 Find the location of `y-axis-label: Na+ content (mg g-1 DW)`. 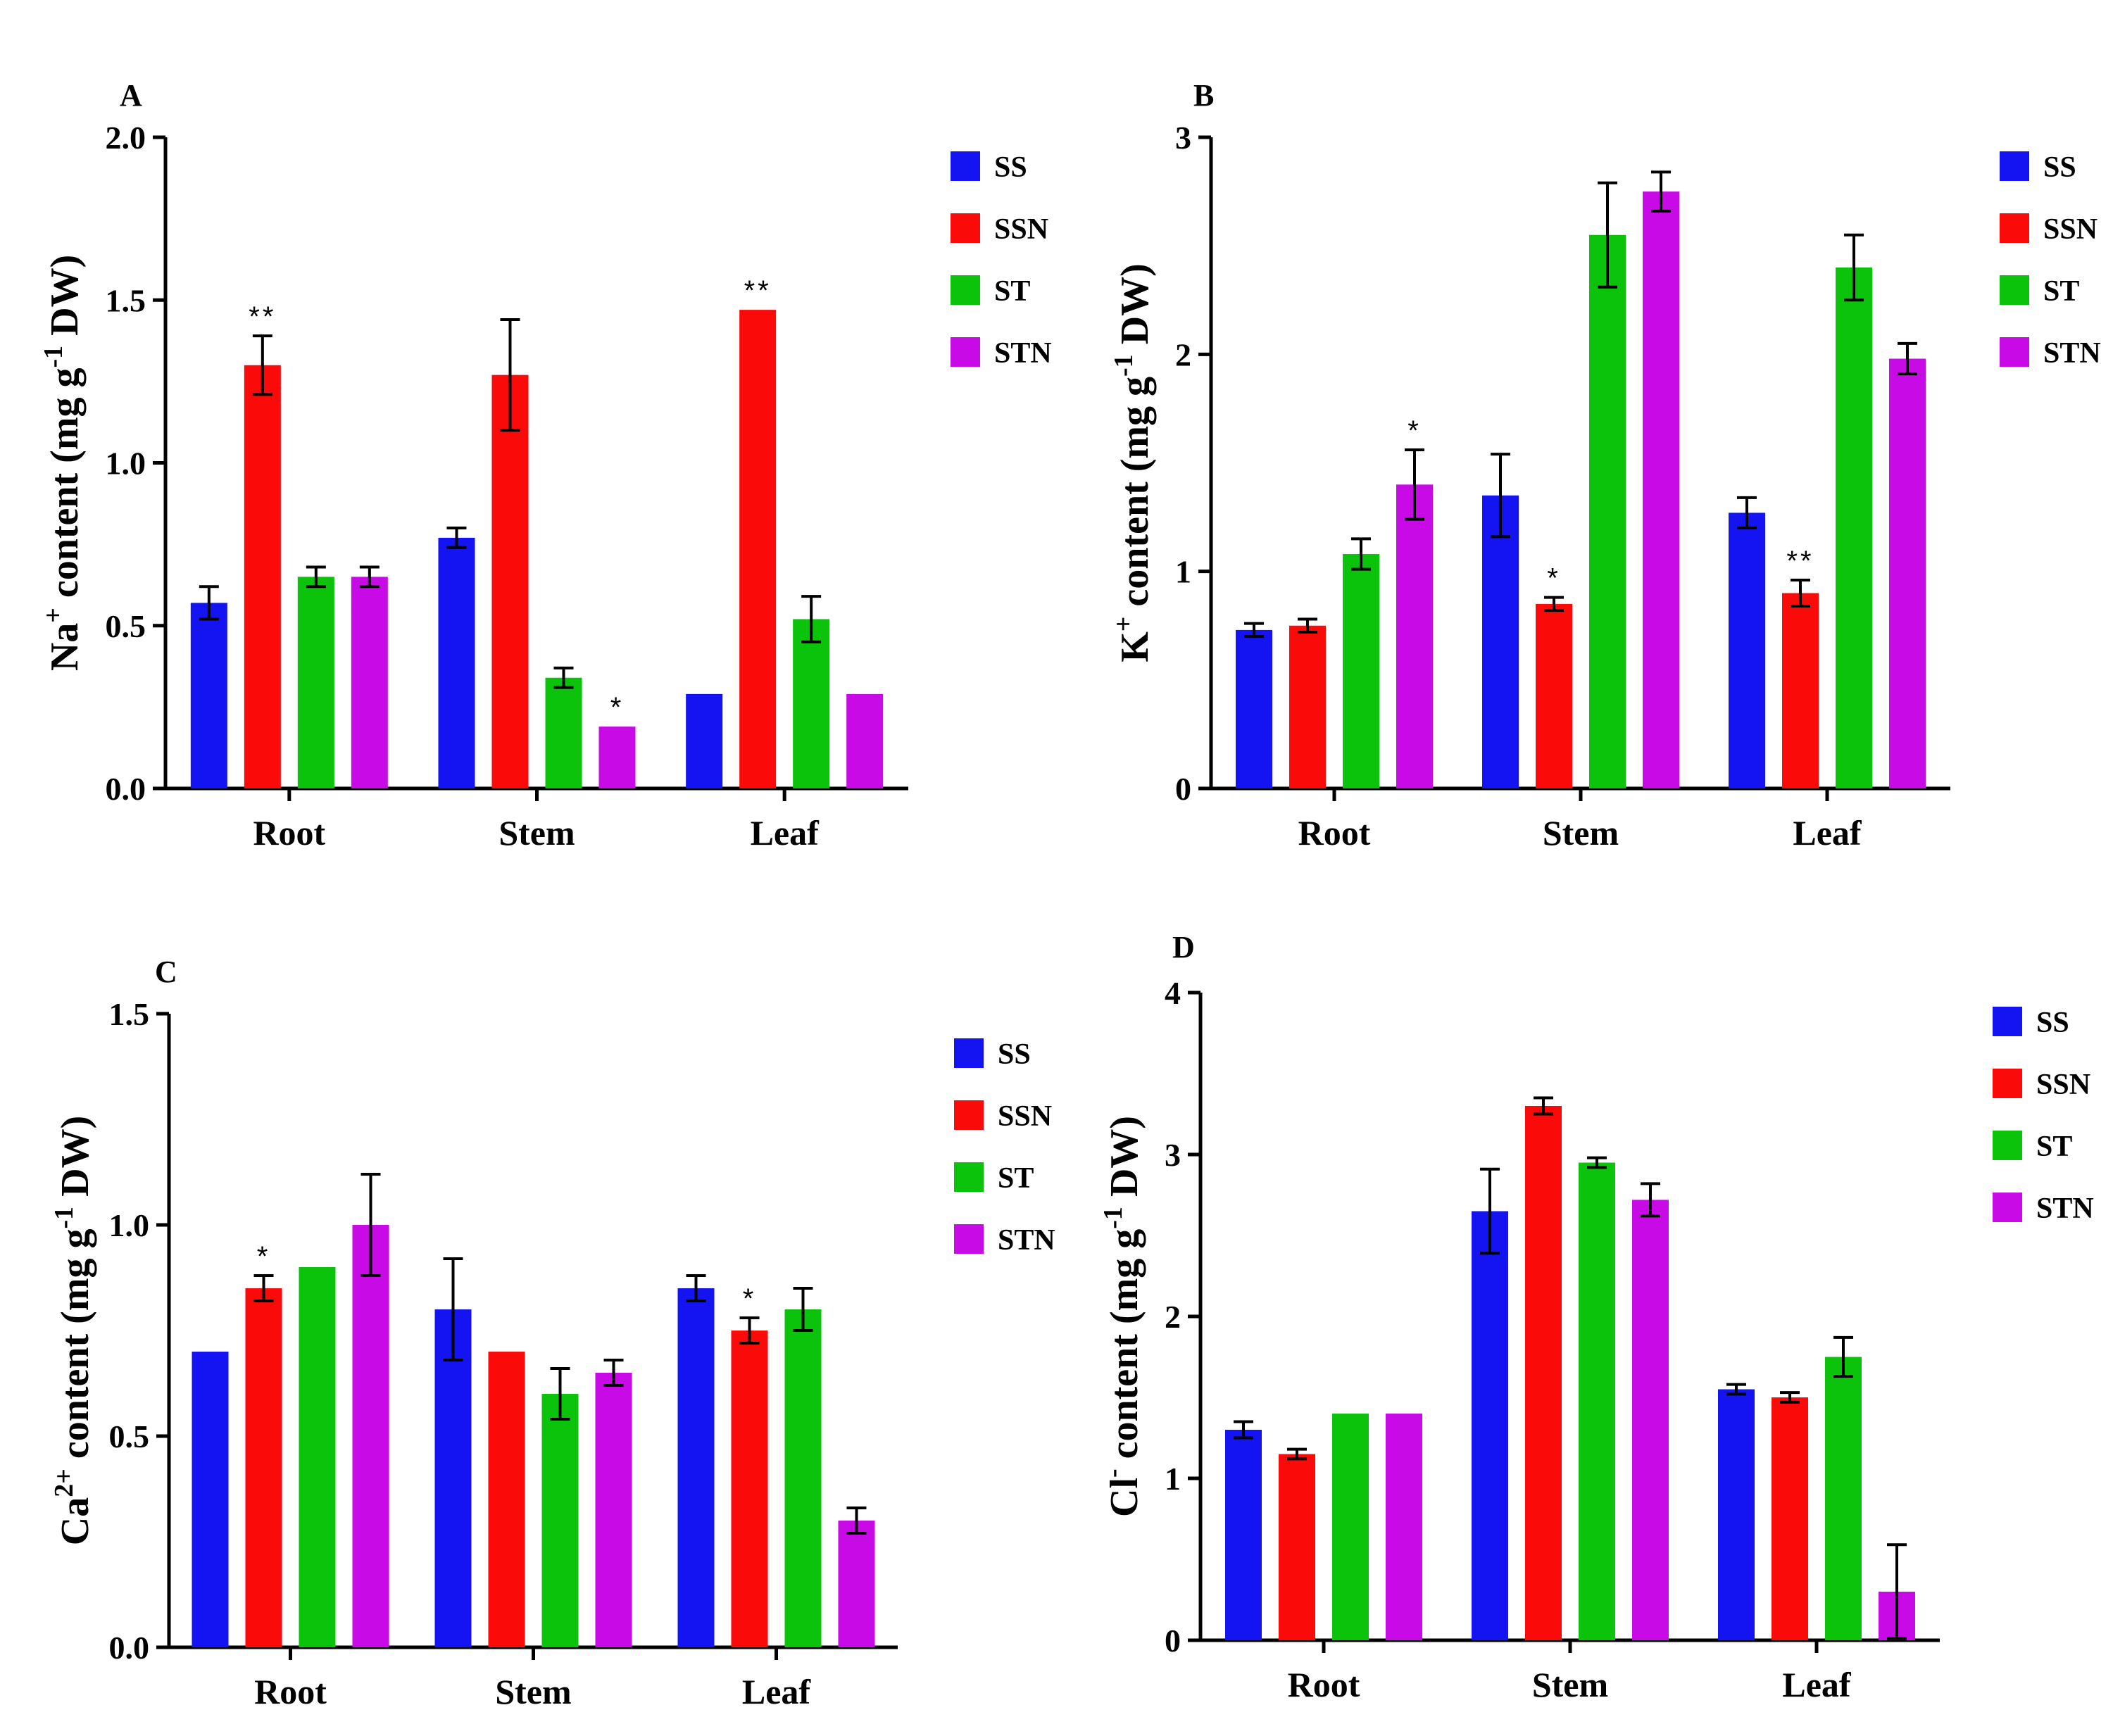

y-axis-label: Na+ content (mg g-1 DW) is located at coordinates (63, 463).